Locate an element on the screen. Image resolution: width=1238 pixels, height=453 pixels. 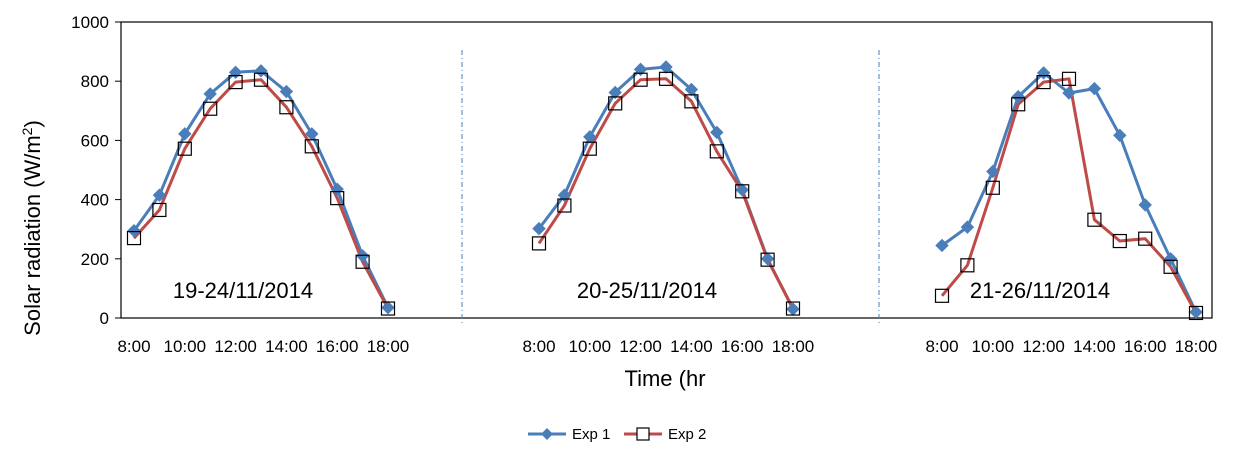
legend-item: Exp 2 is located at coordinates (665, 434).